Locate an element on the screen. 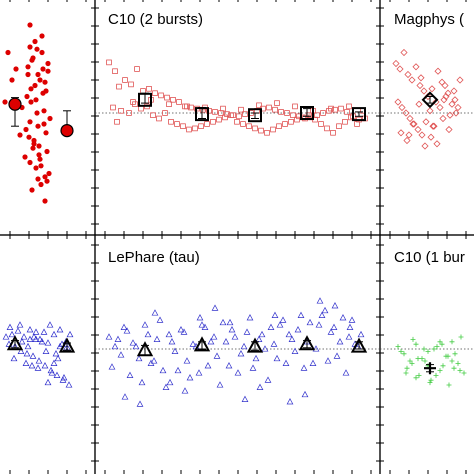 Image resolution: width=474 pixels, height=474 pixels. series-top-right is located at coordinates (428, 99).